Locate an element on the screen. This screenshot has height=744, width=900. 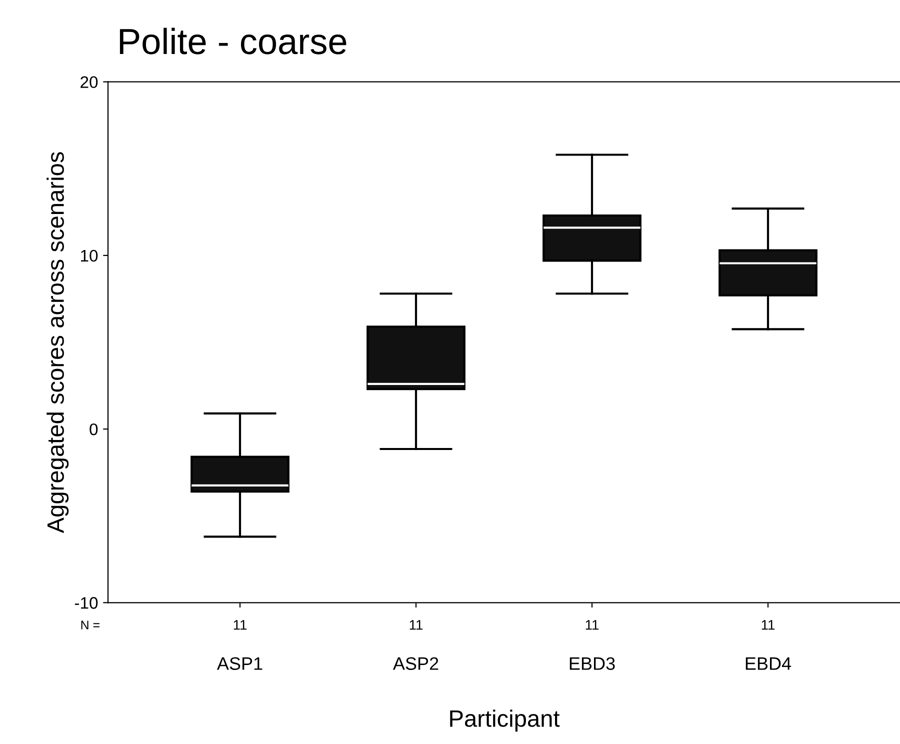
y-tick-label: 0 is located at coordinates (94, 429).